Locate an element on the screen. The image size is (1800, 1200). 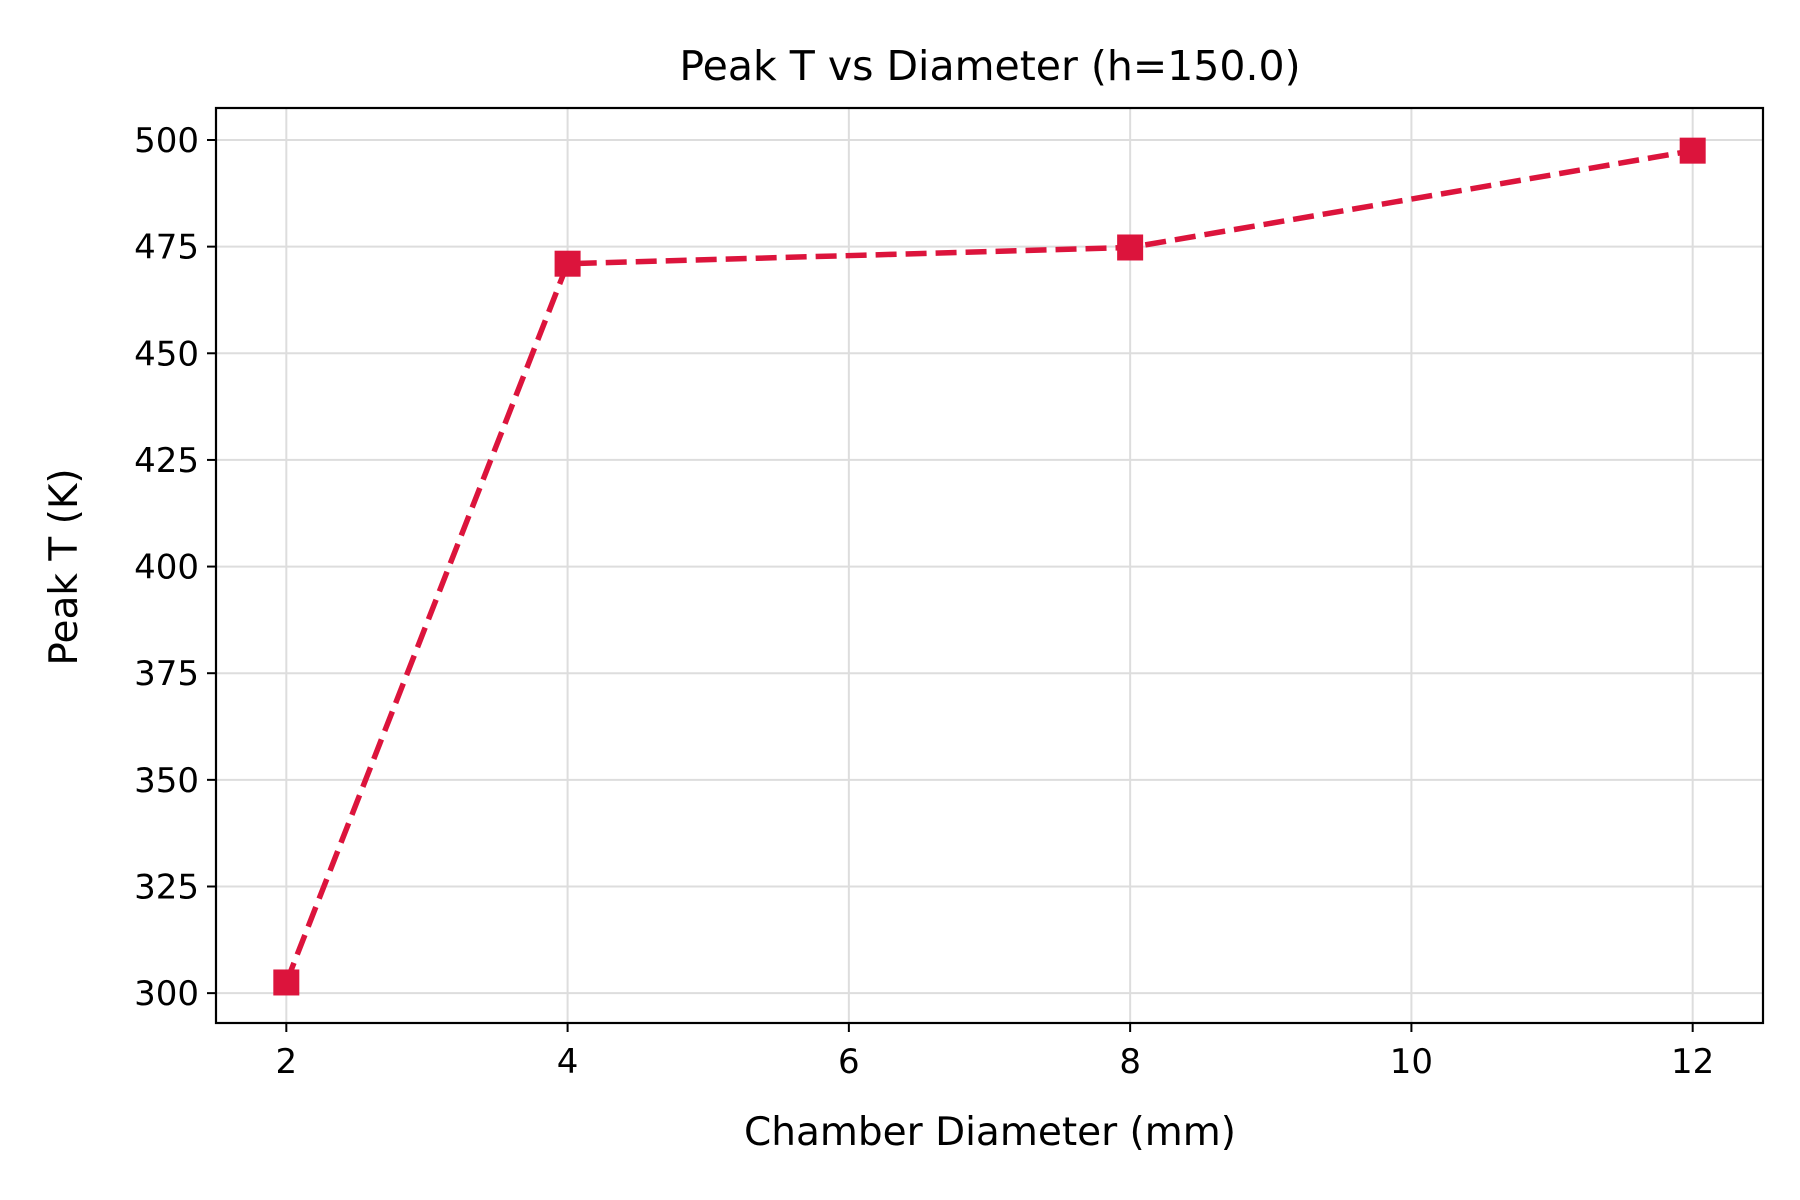
y-tick-label: 325 is located at coordinates (166, 887).